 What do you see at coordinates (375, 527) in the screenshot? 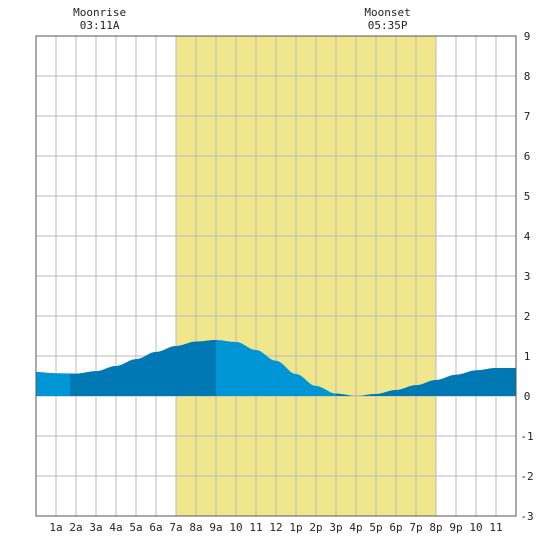
I see `x-tick-label: 5p` at bounding box center [375, 527].